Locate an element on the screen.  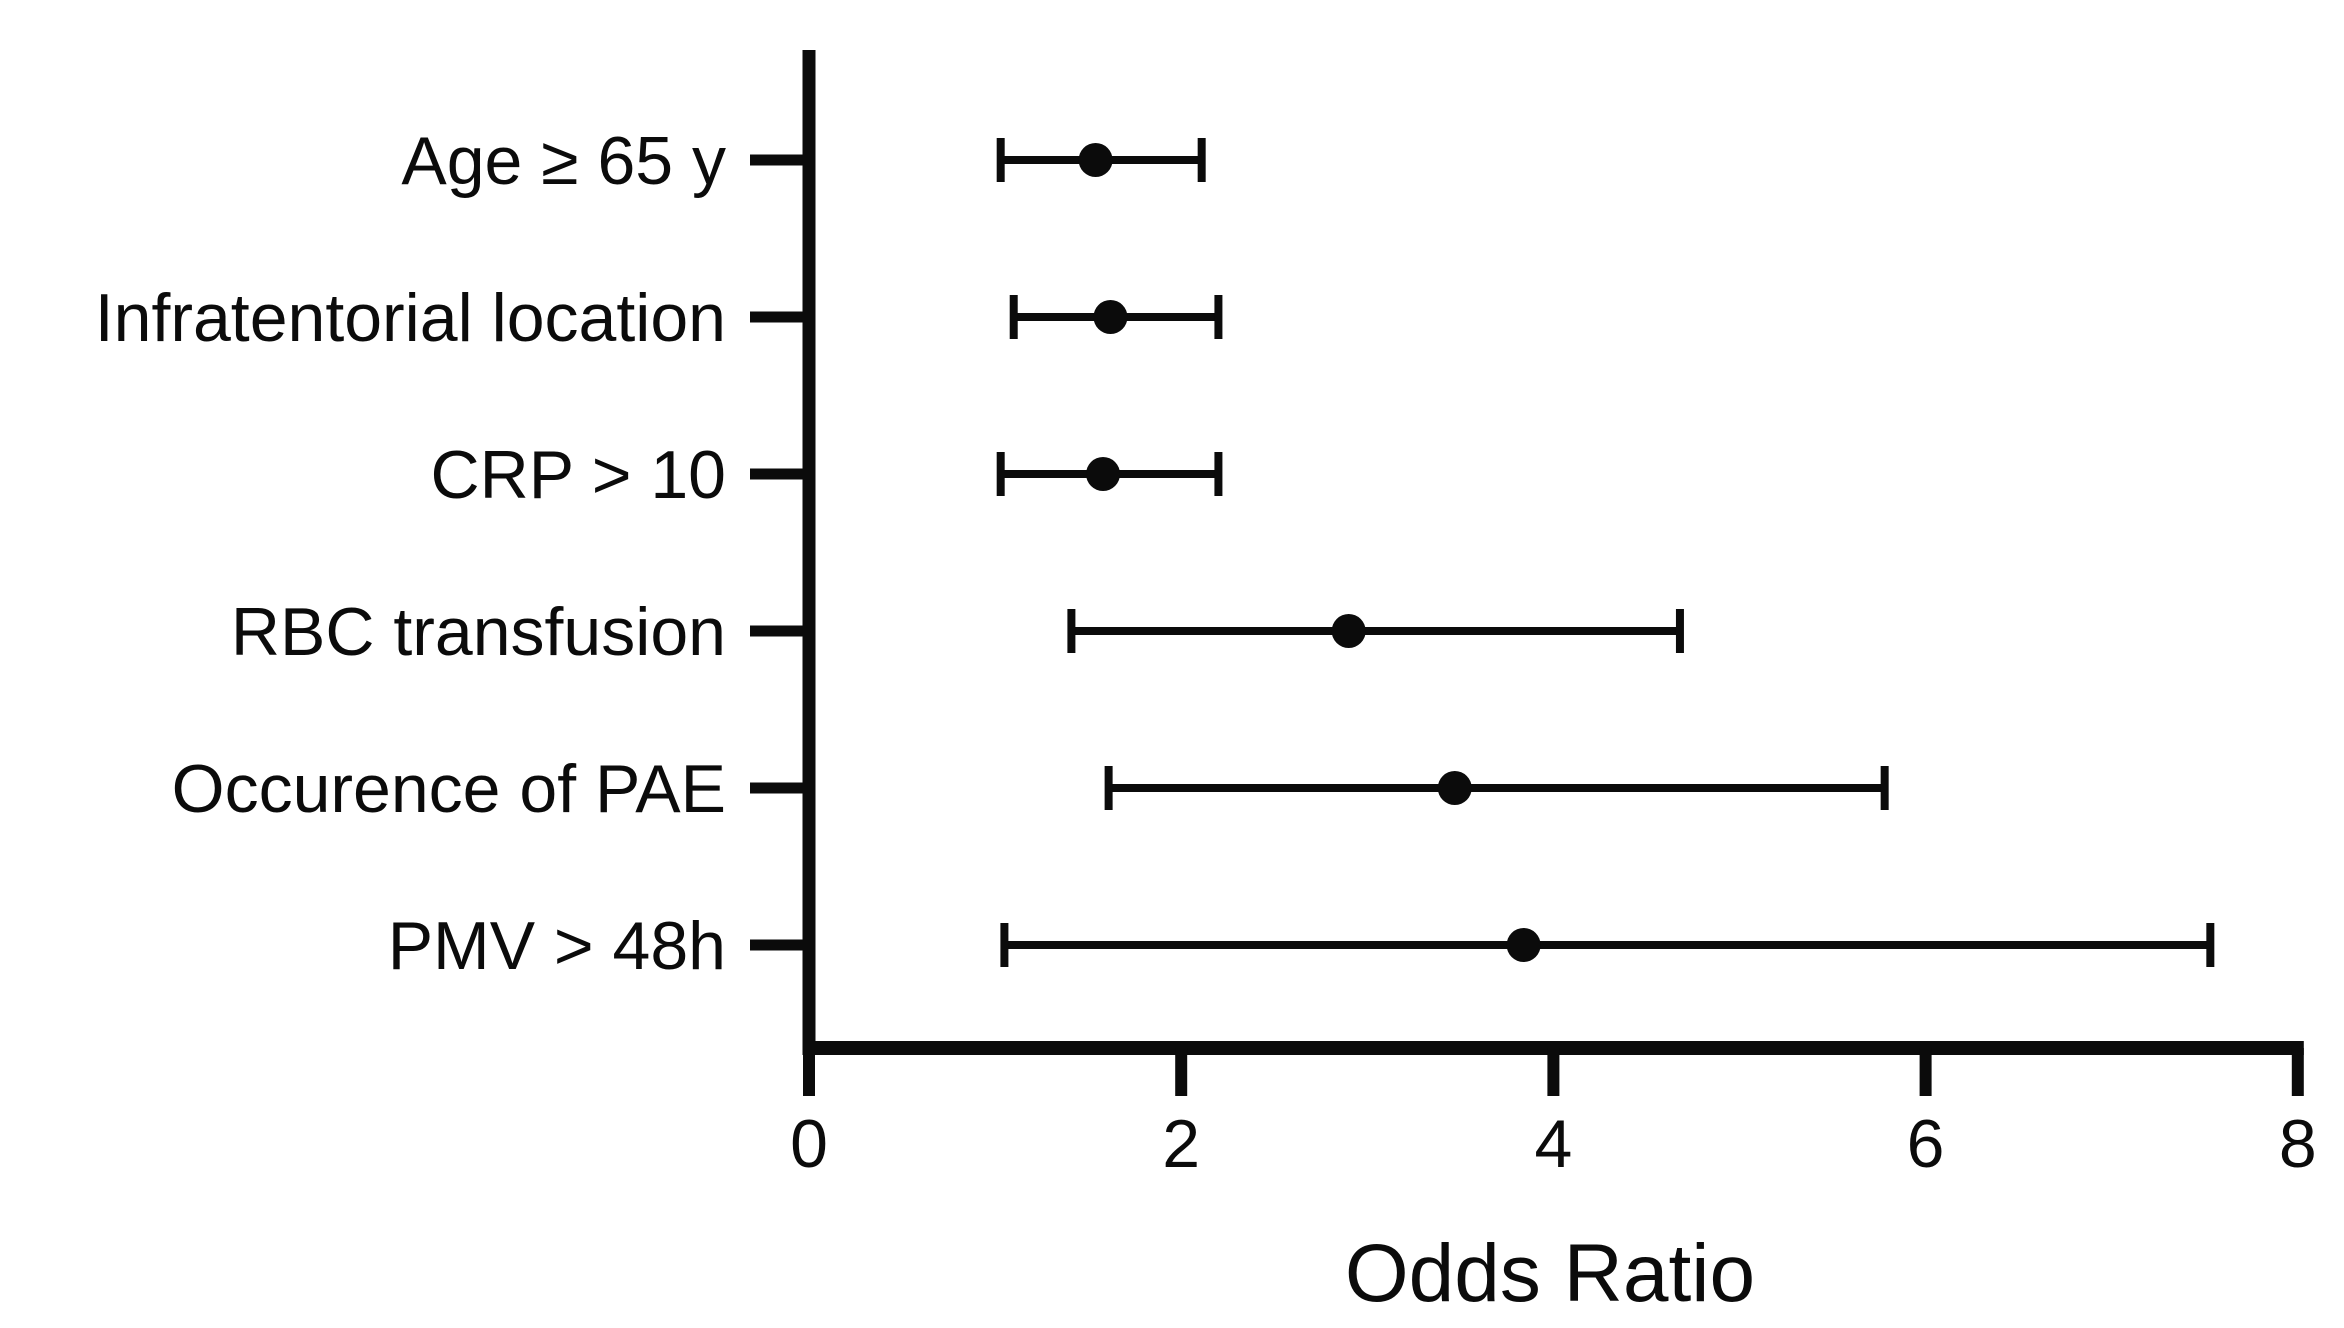
x-tick-label: 8 is located at coordinates (2298, 1144).